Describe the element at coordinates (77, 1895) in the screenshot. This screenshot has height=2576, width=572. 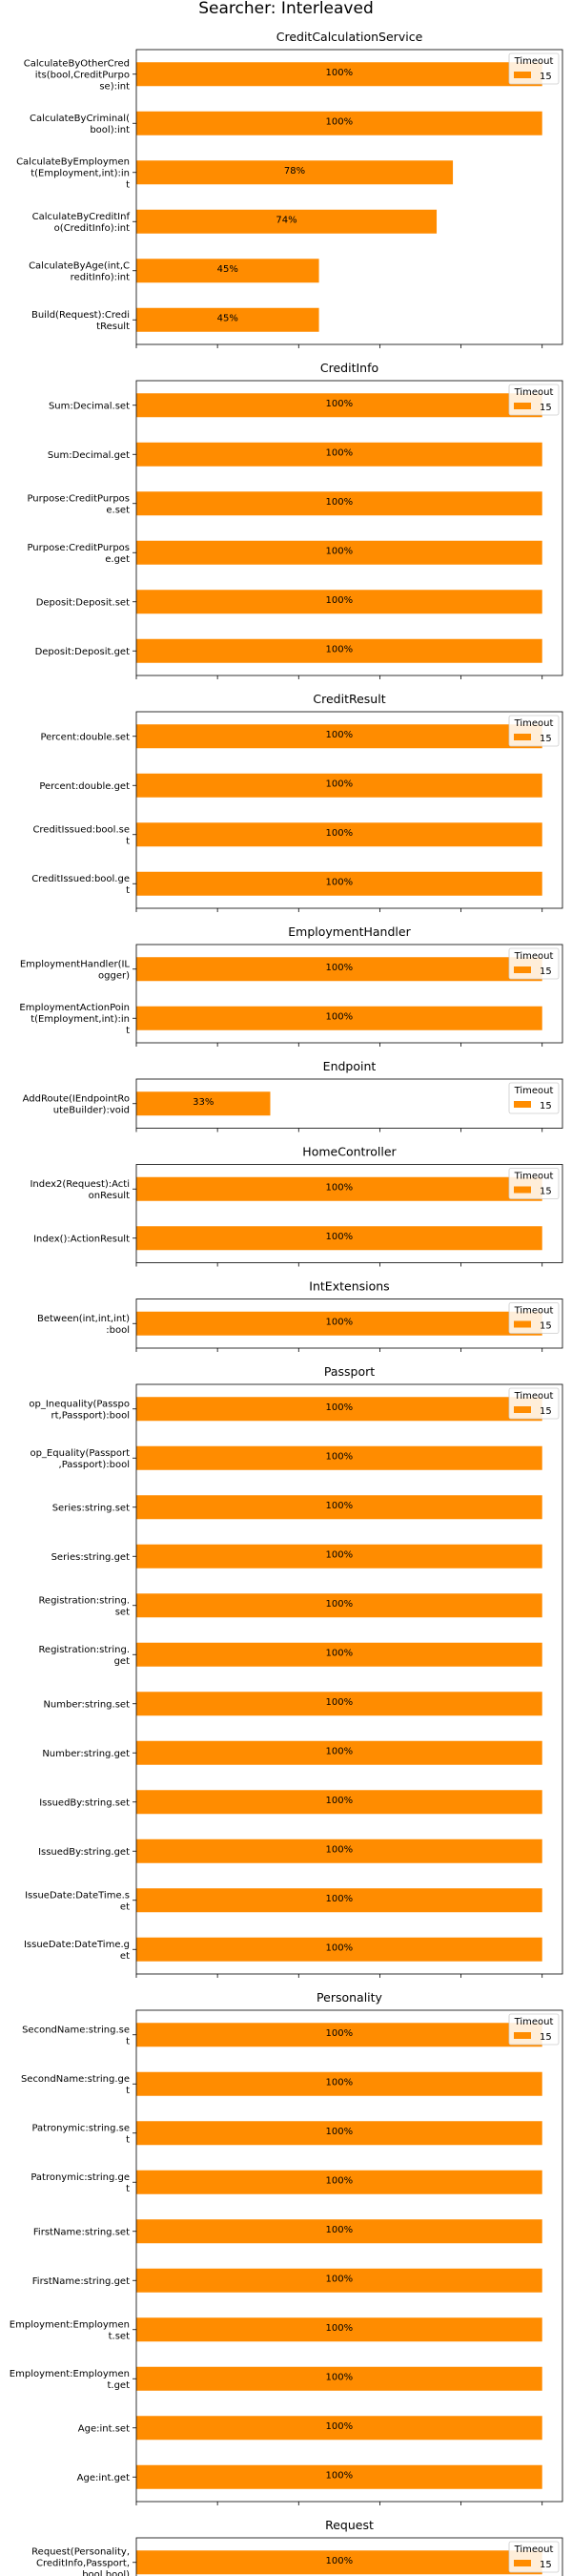
I see `category-label-line: IssueDate:DateTime.s` at that location.